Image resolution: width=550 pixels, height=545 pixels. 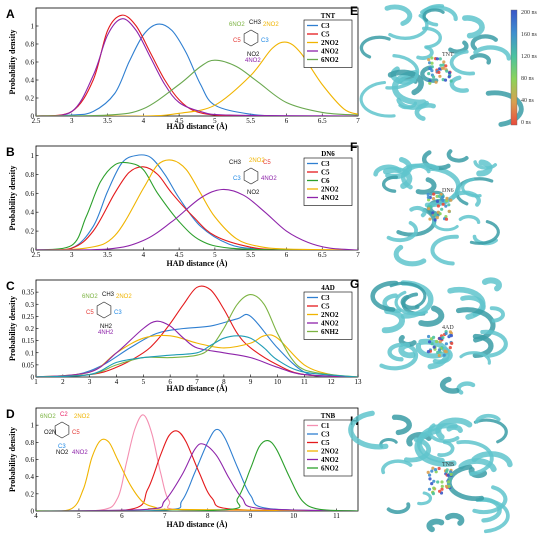 I want to click on colorbar-gradient, so click(x=514, y=67).